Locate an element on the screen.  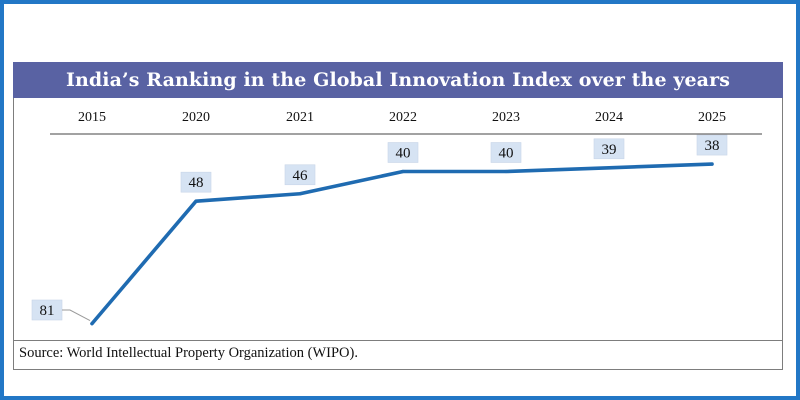
source-divider is located at coordinates (398, 340).